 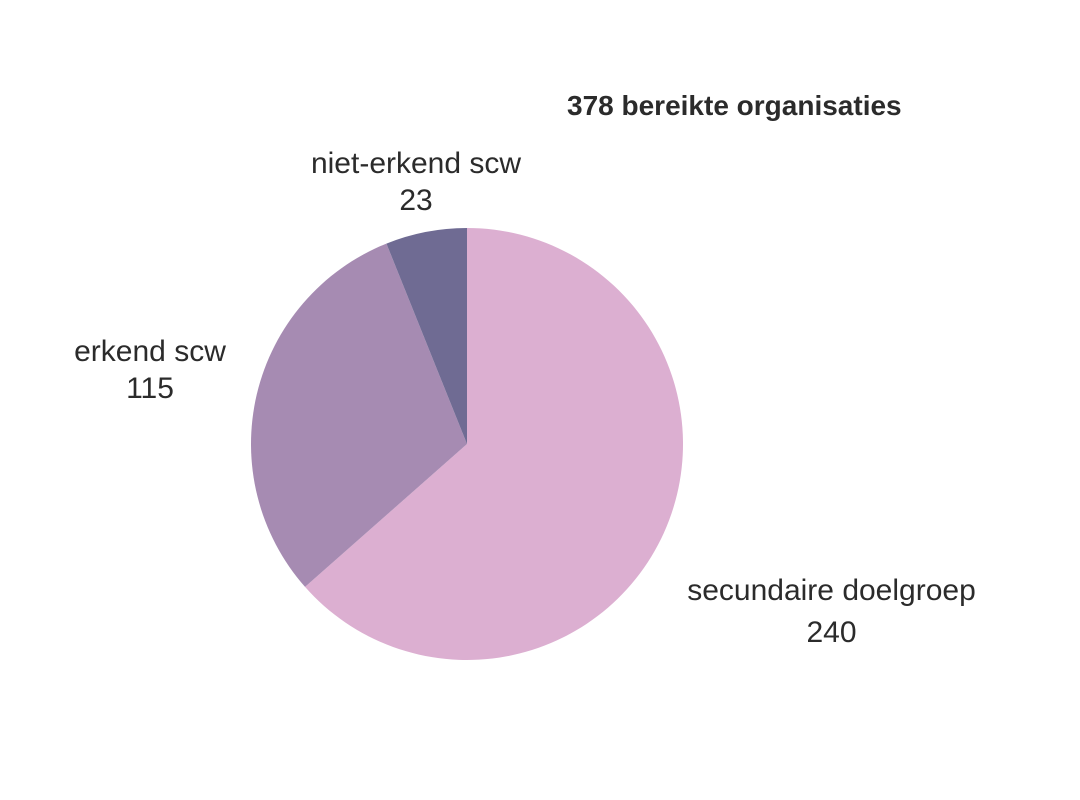 What do you see at coordinates (831, 590) in the screenshot?
I see `slice-name: secundaire doelgroep` at bounding box center [831, 590].